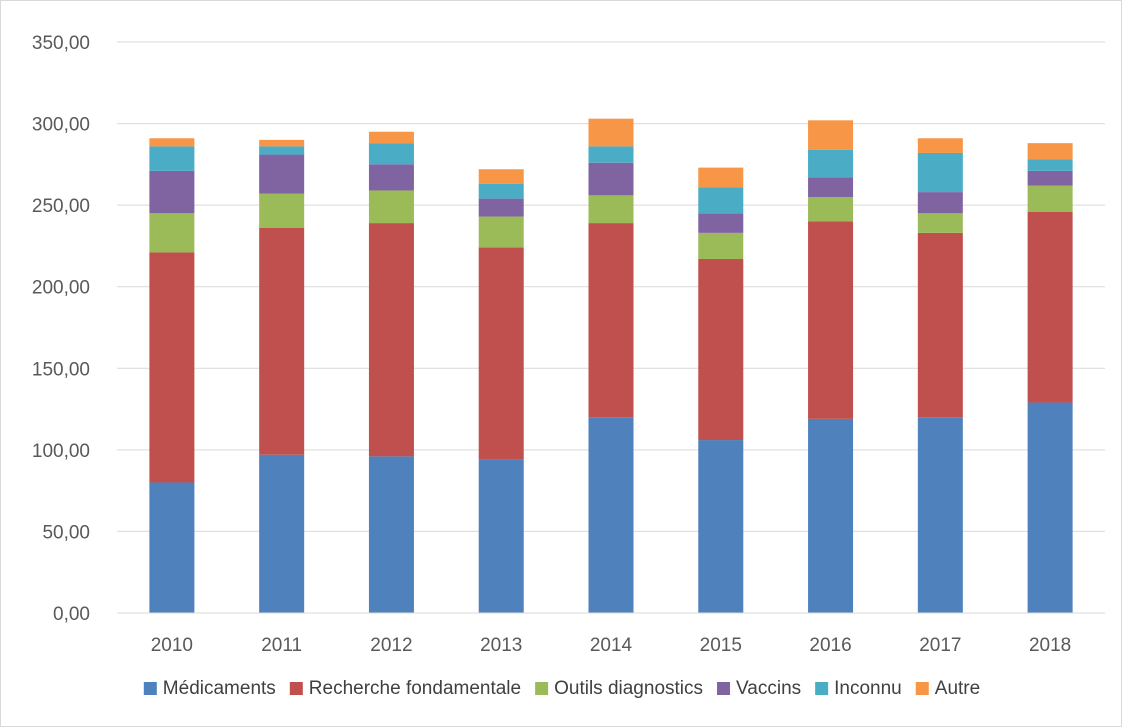  I want to click on y-tick-label: 150,00, so click(61, 369).